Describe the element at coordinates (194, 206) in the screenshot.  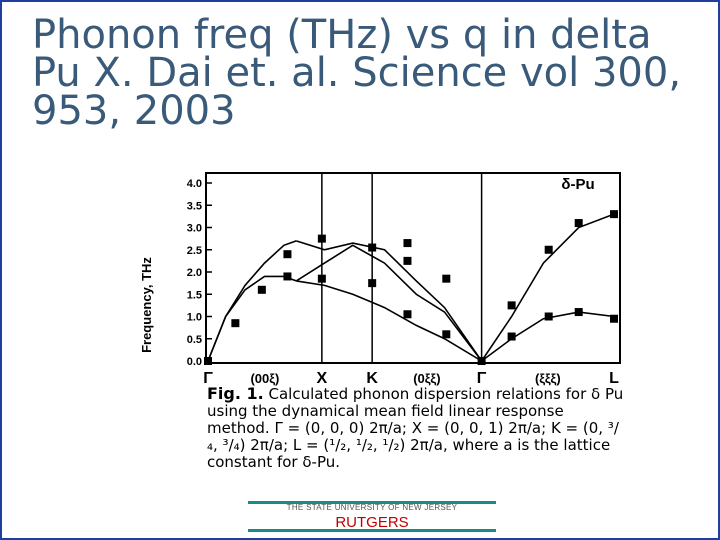
I see `y-tick-label: 3.5` at that location.